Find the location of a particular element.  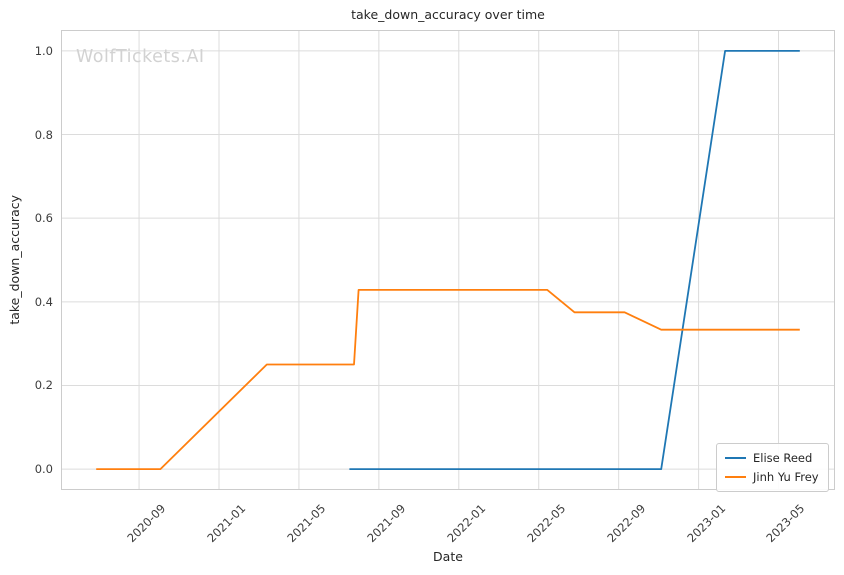

y-tick-label: 0.8 is located at coordinates (43, 134).